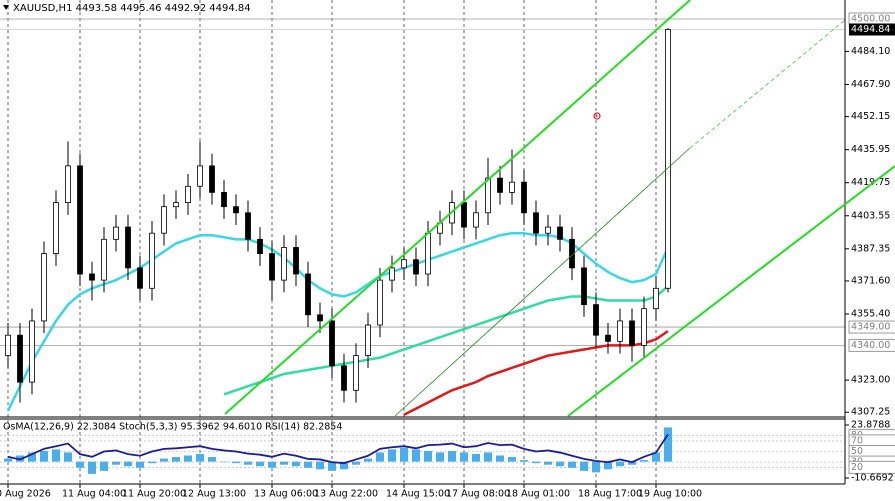  I want to click on level-label: 4349.00, so click(870, 327).